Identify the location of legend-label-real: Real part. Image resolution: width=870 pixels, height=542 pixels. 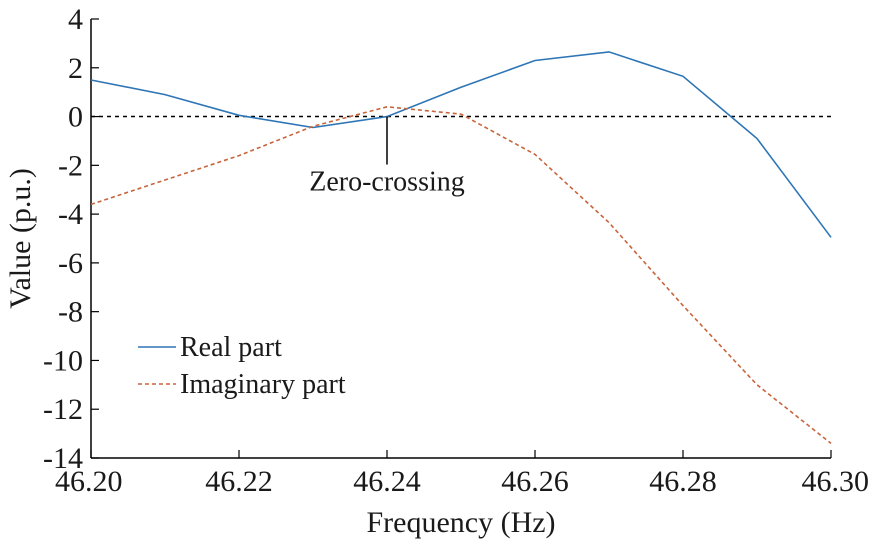
(231, 347).